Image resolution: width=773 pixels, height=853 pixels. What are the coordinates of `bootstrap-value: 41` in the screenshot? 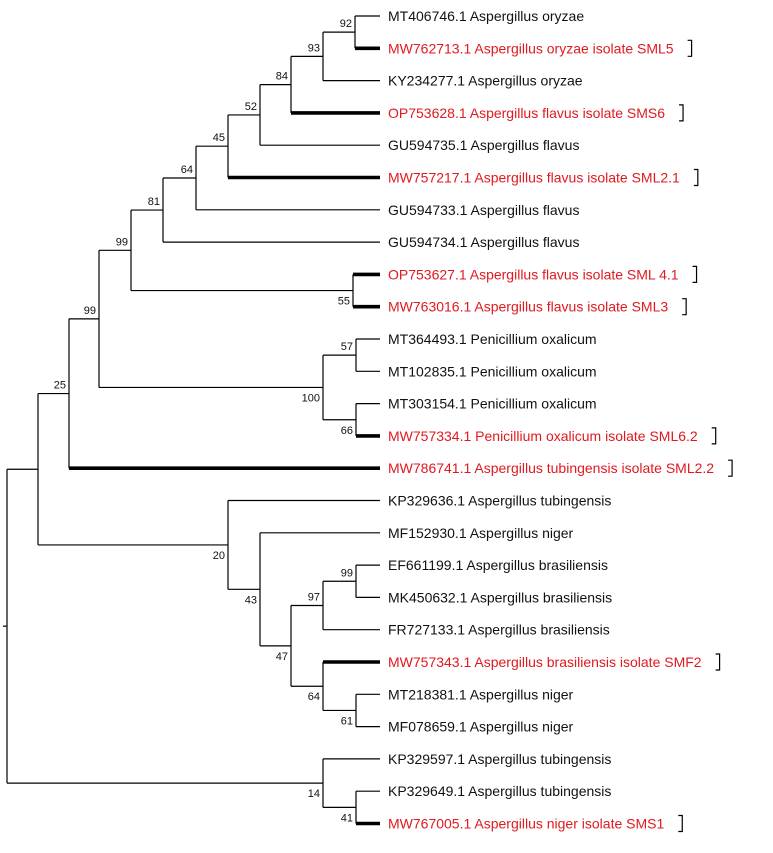 It's located at (347, 818).